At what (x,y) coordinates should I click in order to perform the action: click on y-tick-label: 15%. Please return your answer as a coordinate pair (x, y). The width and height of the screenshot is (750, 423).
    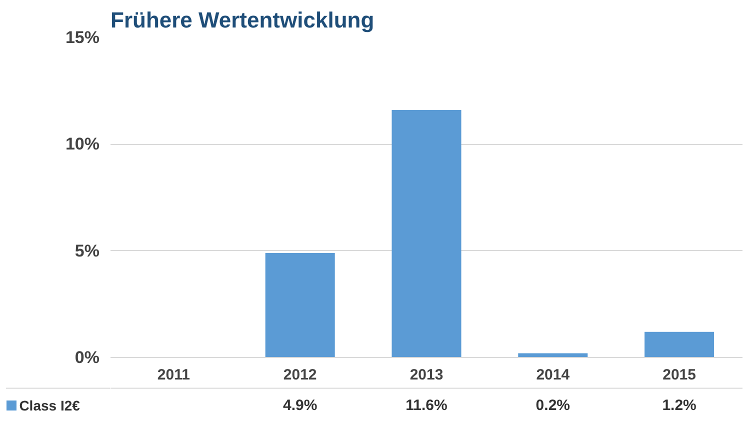
    Looking at the image, I should click on (82, 37).